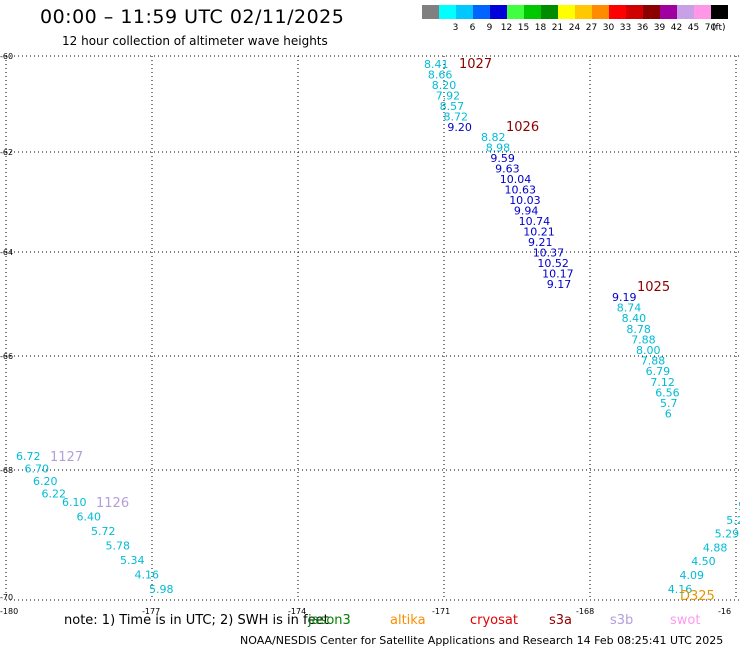  What do you see at coordinates (685, 620) in the screenshot?
I see `mission-swot: swot` at bounding box center [685, 620].